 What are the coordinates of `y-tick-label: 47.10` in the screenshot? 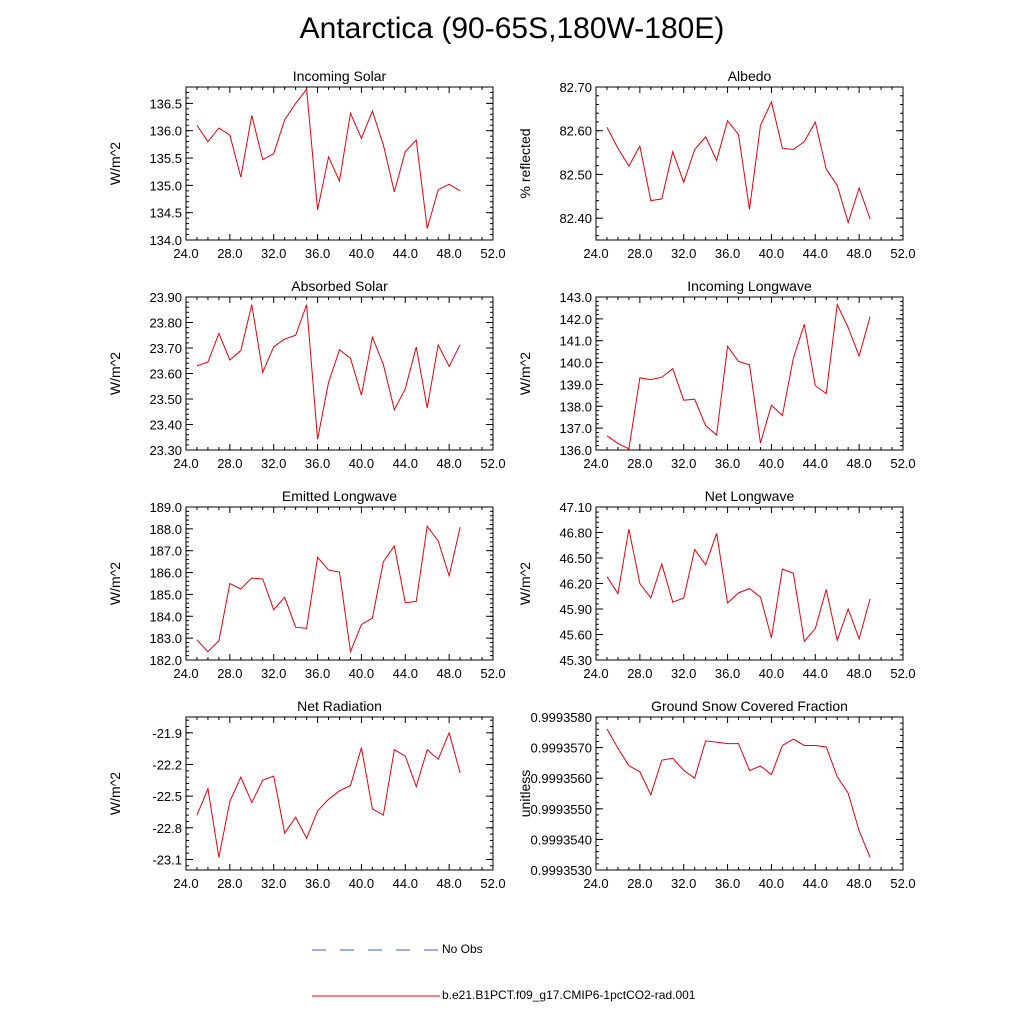 It's located at (575, 507).